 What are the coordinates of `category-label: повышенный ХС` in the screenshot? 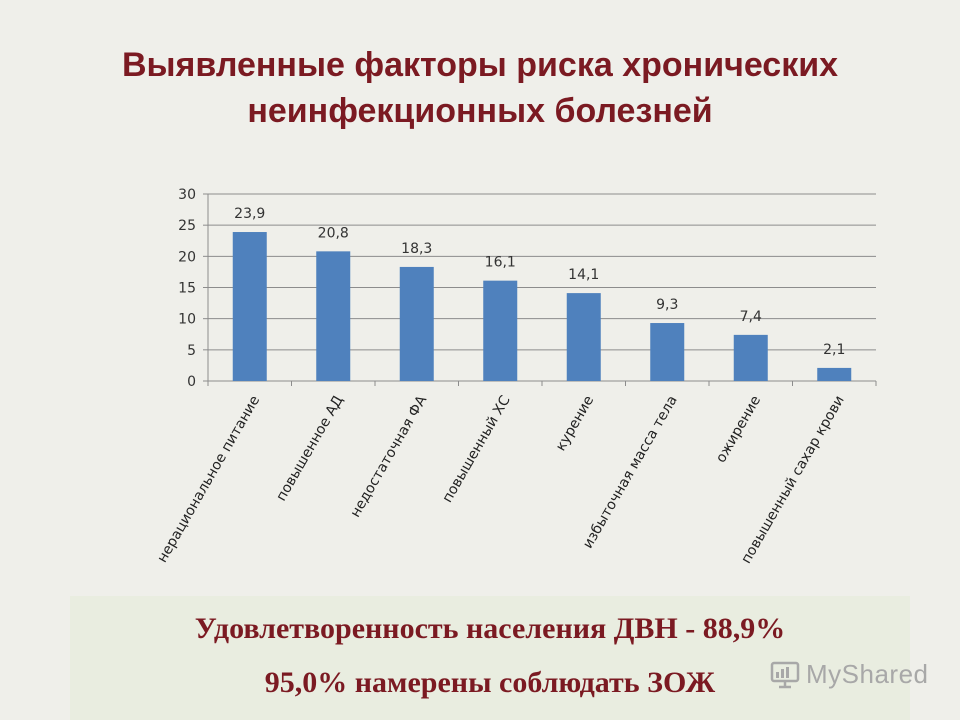 It's located at (476, 449).